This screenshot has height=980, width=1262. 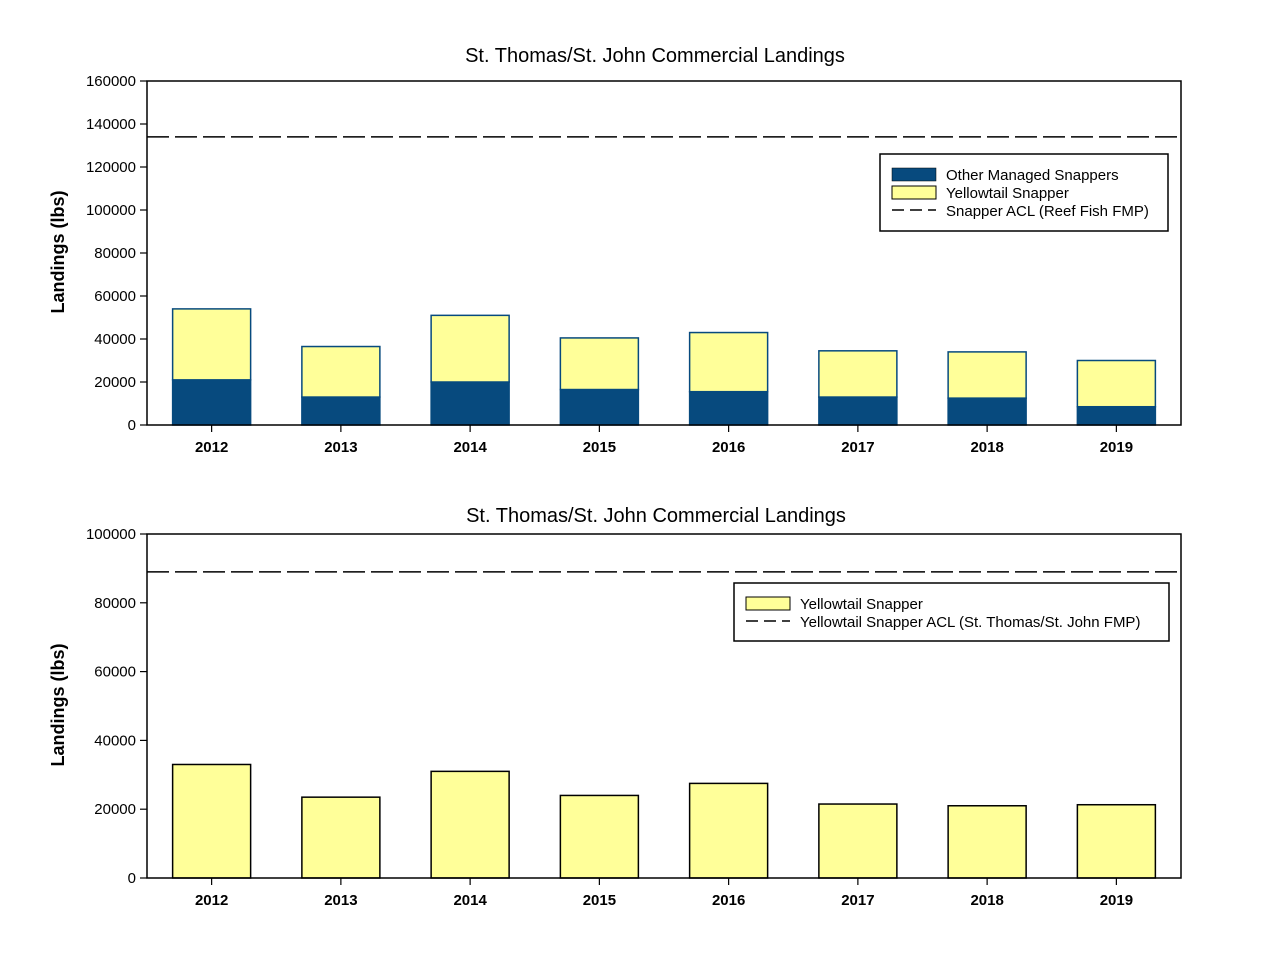 I want to click on chart-top-x-ticks: 2012 2013 2014 2015 2016 2017 2018 2019, so click(x=664, y=440).